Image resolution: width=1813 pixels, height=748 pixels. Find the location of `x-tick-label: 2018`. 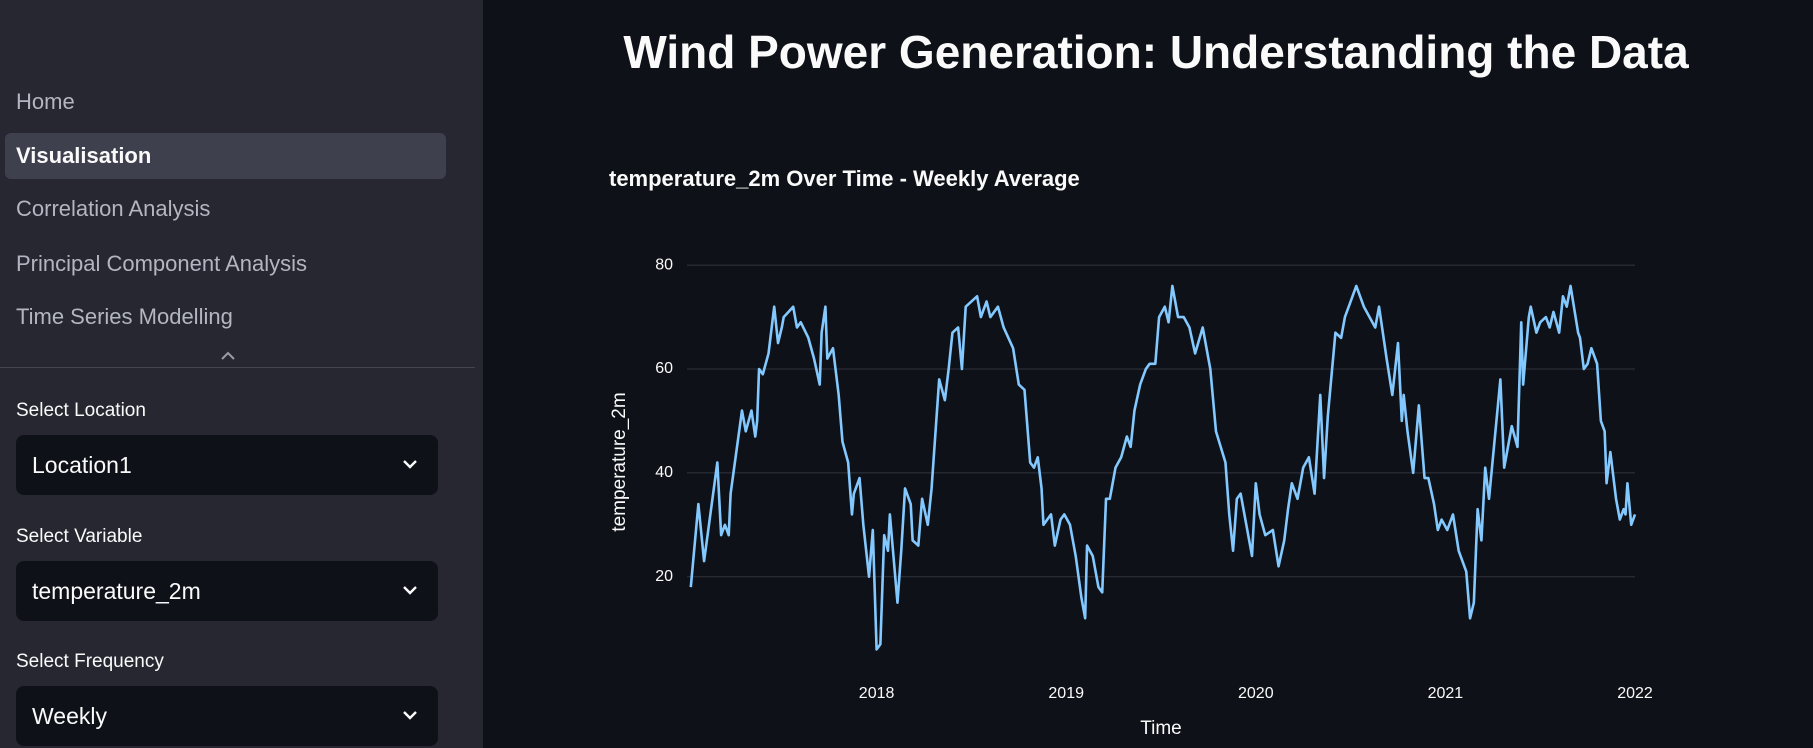

x-tick-label: 2018 is located at coordinates (877, 693).